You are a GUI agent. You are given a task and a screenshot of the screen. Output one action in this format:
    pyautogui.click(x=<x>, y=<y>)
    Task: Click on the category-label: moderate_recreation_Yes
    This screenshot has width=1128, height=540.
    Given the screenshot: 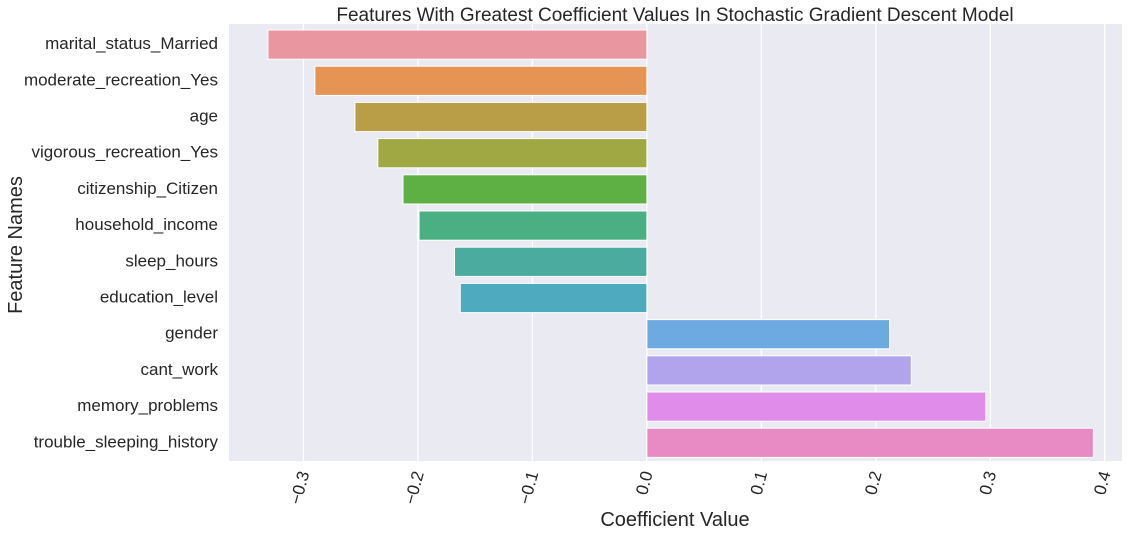 What is the action you would take?
    pyautogui.click(x=121, y=79)
    